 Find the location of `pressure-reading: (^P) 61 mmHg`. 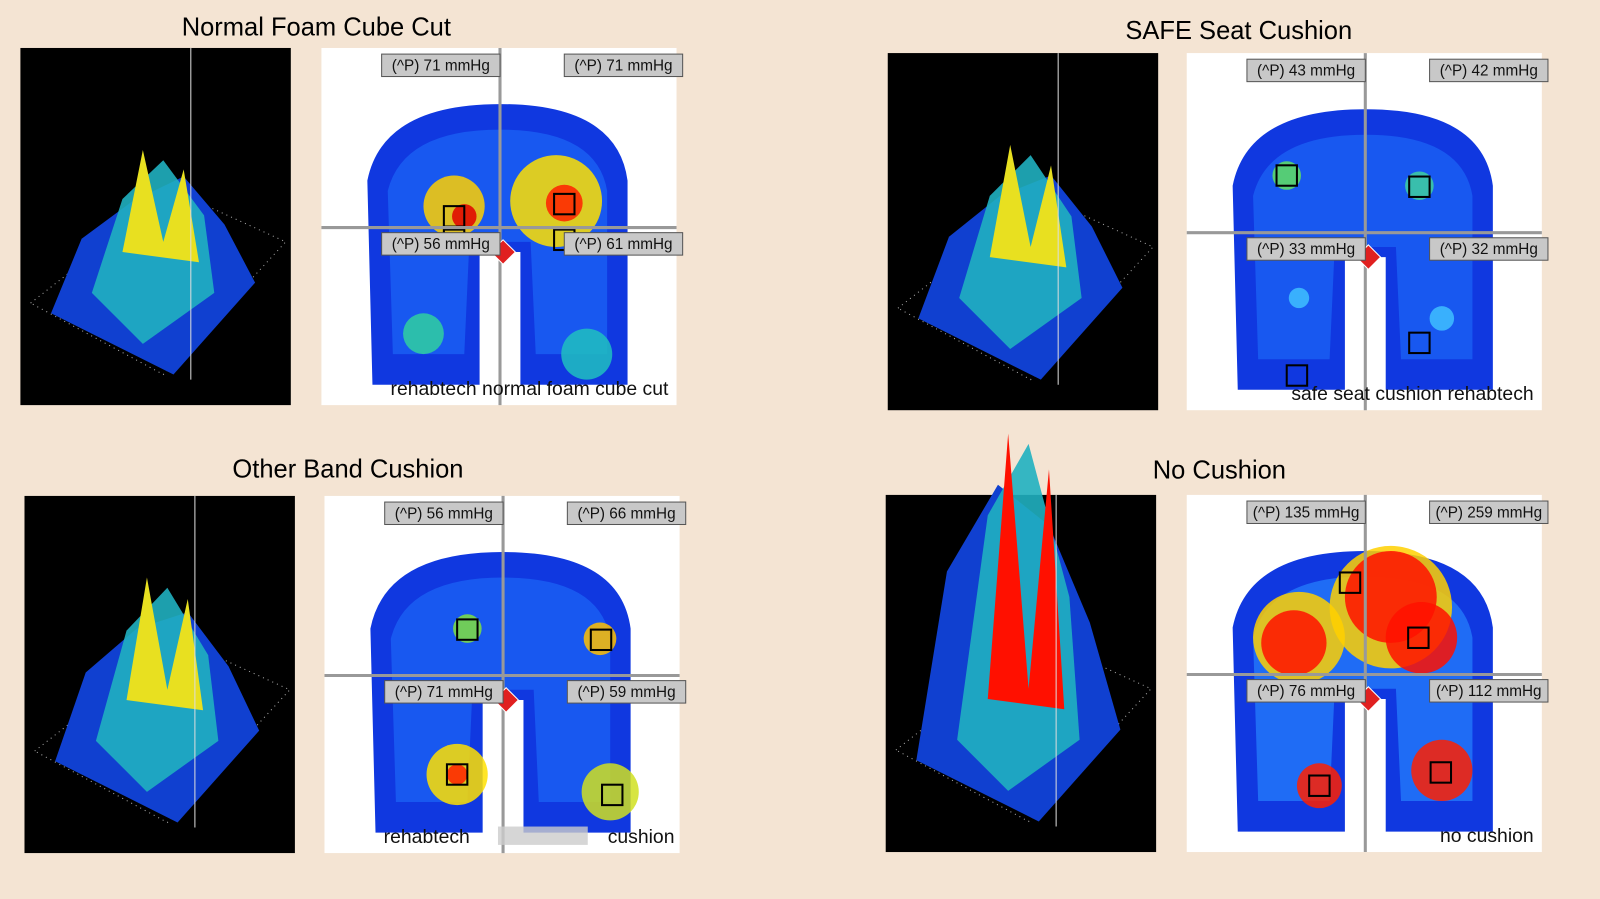

pressure-reading: (^P) 61 mmHg is located at coordinates (623, 244).